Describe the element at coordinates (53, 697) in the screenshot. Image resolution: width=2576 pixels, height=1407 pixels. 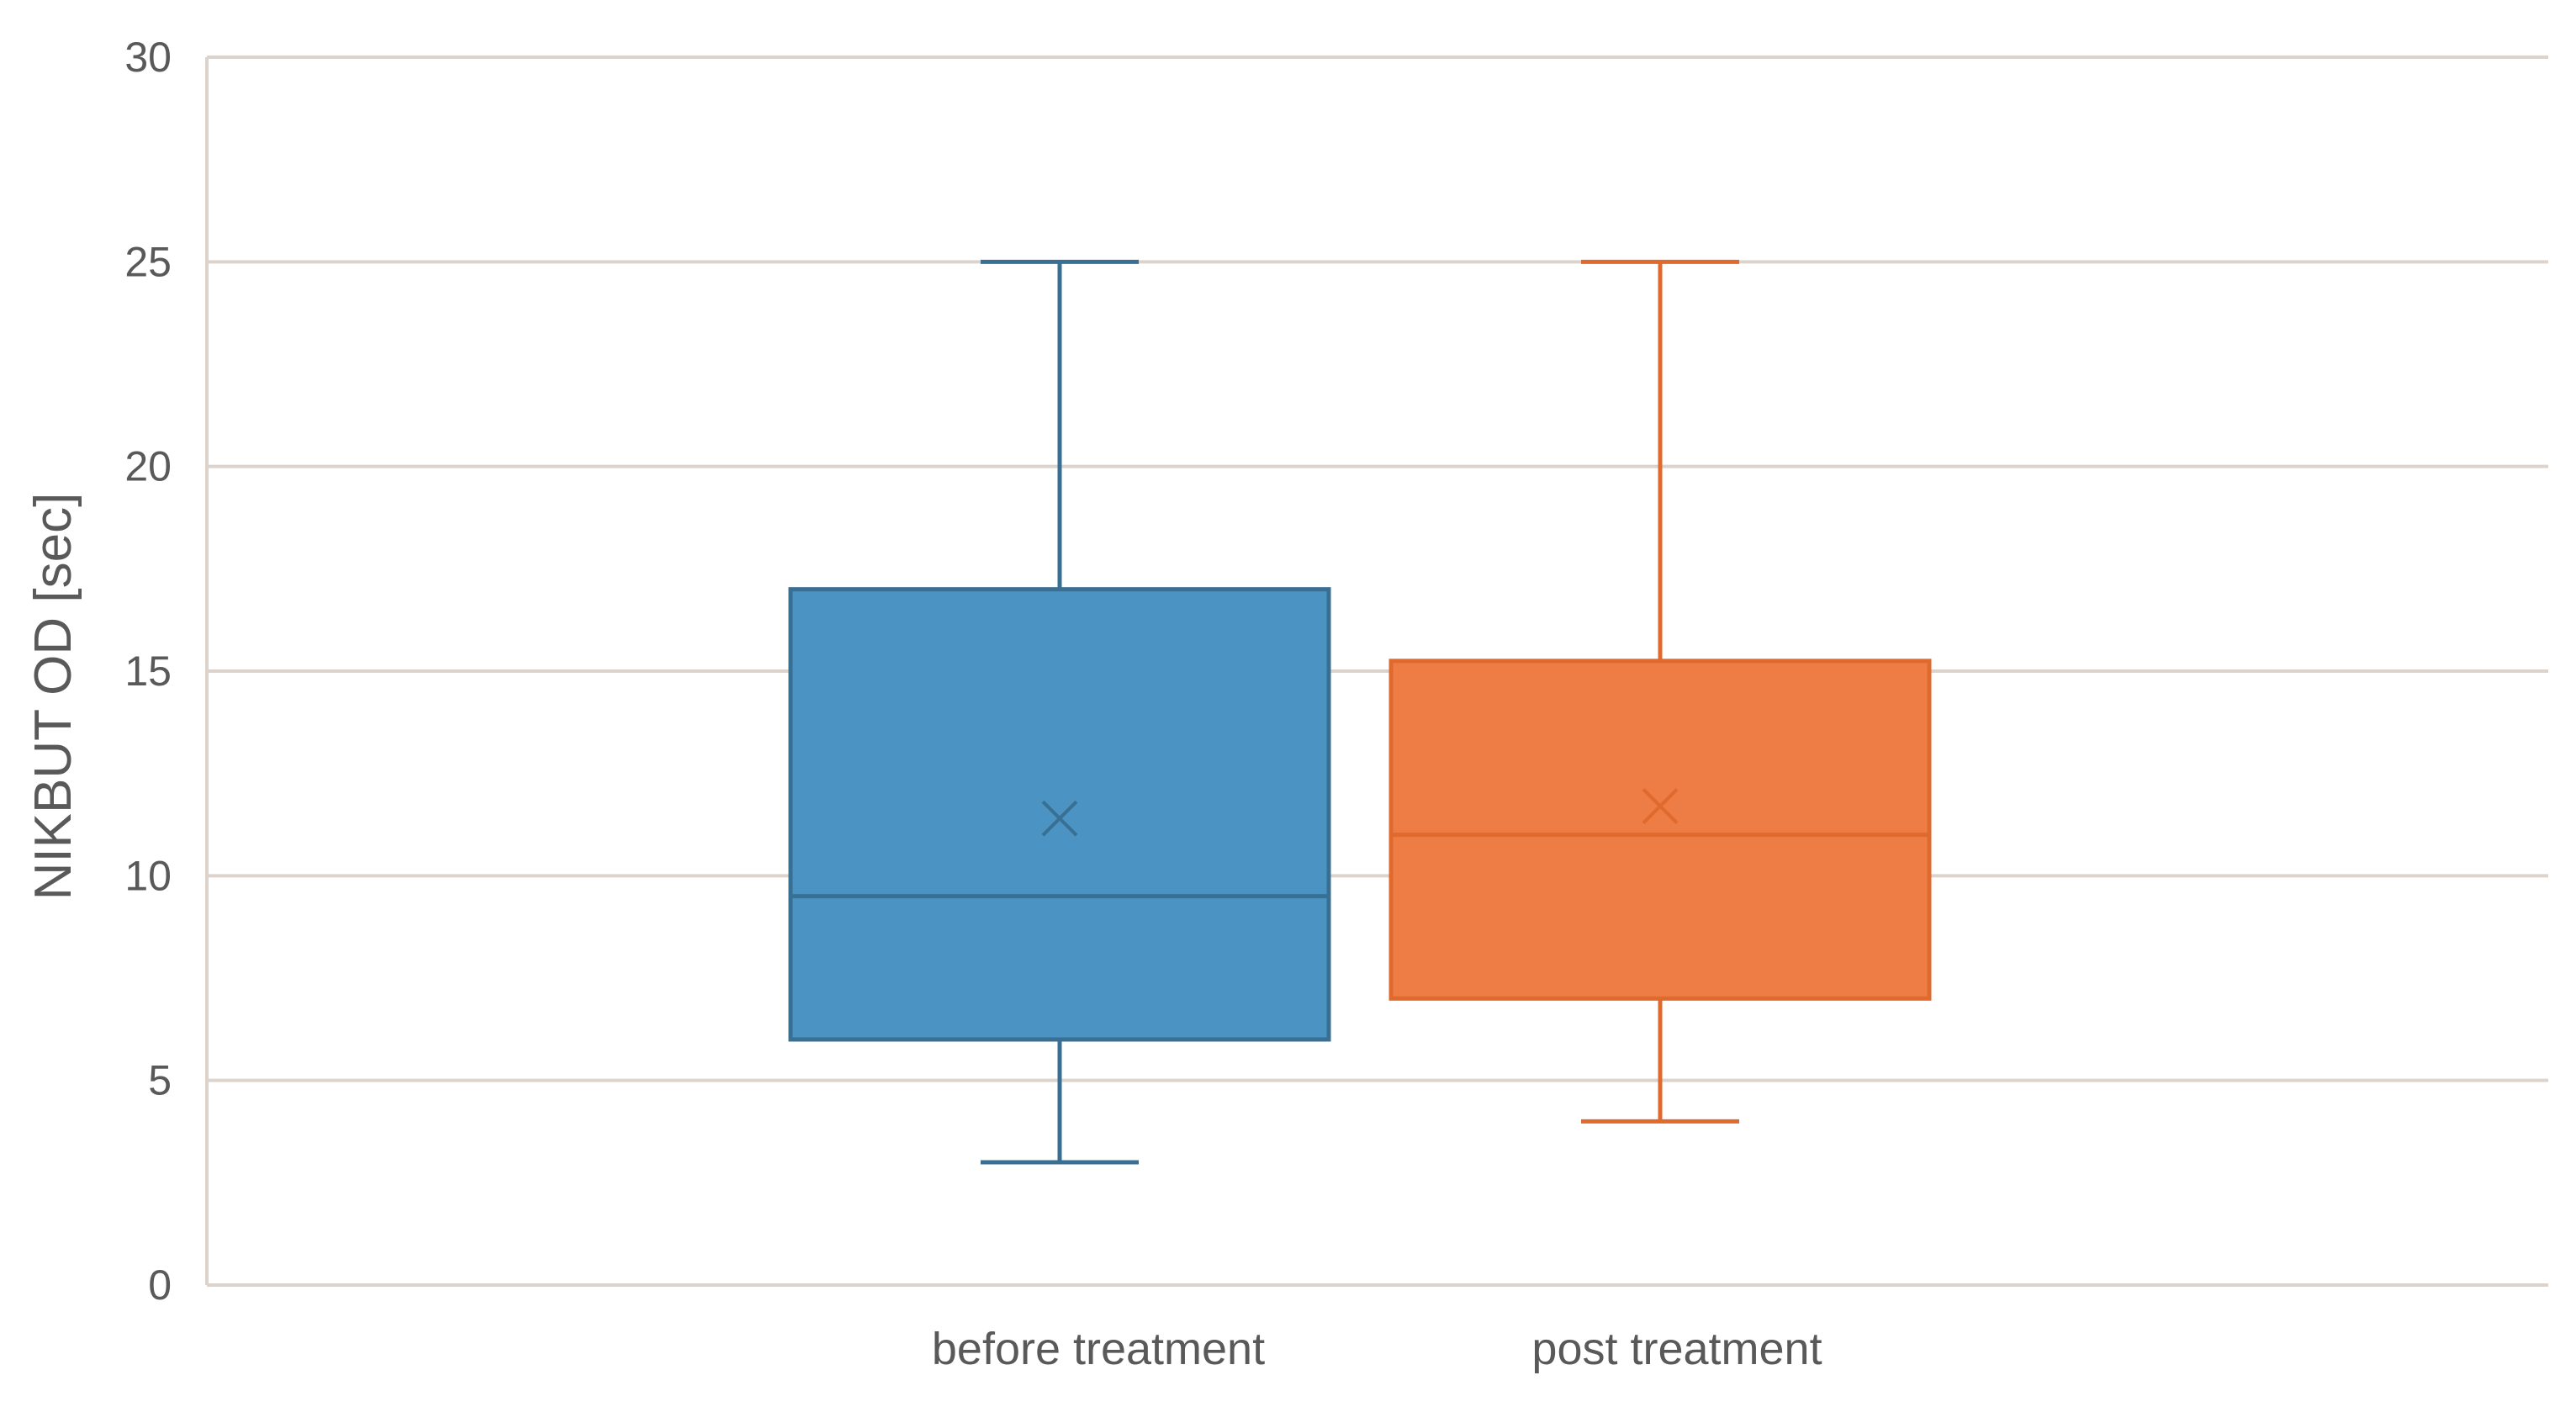
I see `y-axis-title: NIKBUT OD [sec]` at that location.